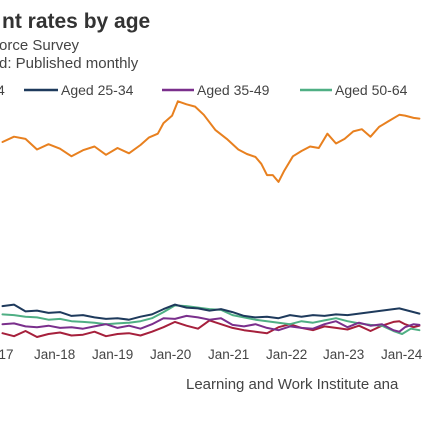 Image resolution: width=432 pixels, height=432 pixels. What do you see at coordinates (233, 90) in the screenshot?
I see `legend-label-2: Aged 35-49` at bounding box center [233, 90].